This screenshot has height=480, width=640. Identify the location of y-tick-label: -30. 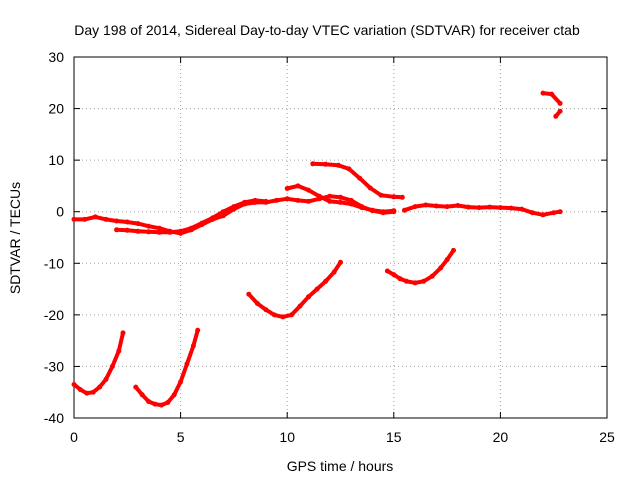
(54, 366).